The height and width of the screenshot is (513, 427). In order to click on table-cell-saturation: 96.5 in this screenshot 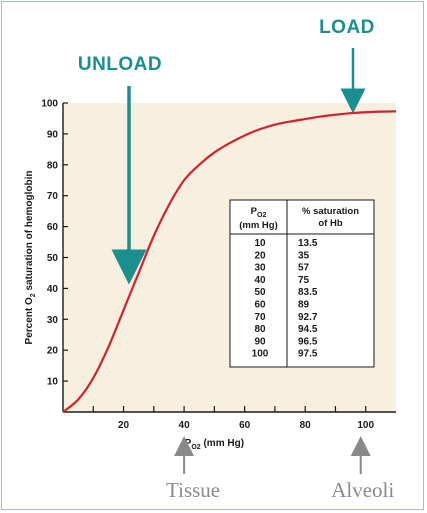, I will do `click(308, 341)`.